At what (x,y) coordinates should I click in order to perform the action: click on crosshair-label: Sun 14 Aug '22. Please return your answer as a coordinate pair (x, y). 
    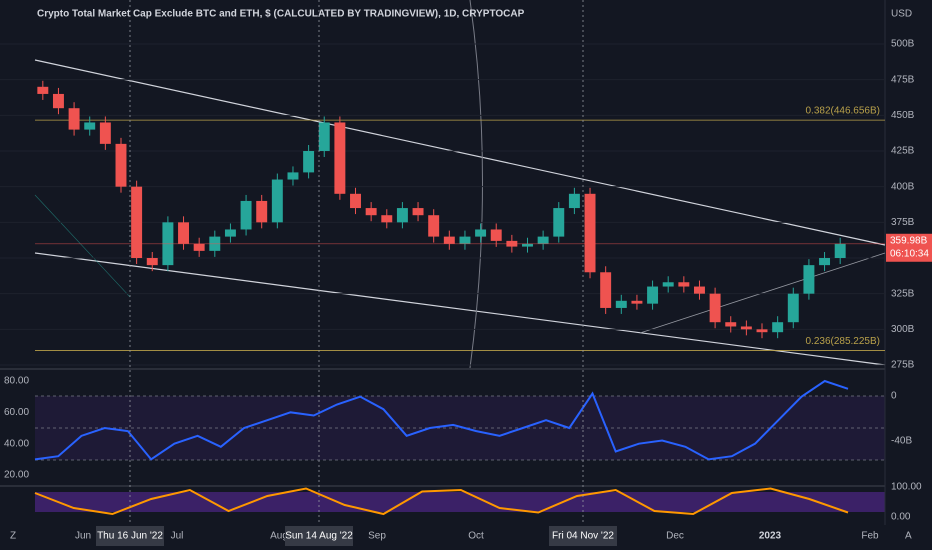
    Looking at the image, I should click on (319, 536).